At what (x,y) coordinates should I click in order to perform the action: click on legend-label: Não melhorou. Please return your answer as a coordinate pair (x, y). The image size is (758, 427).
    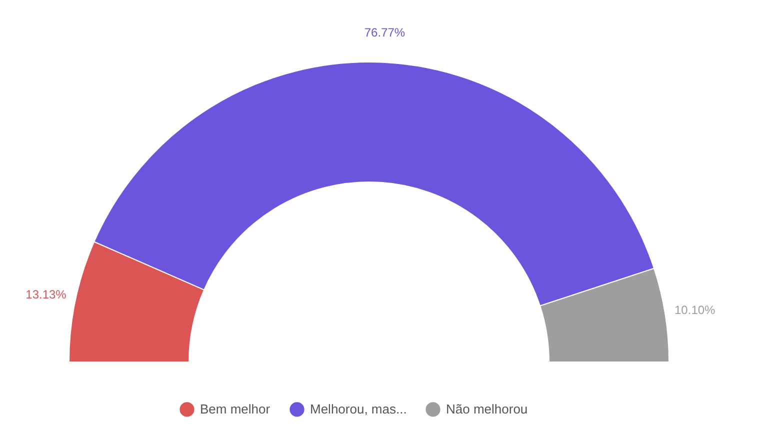
    Looking at the image, I should click on (487, 408).